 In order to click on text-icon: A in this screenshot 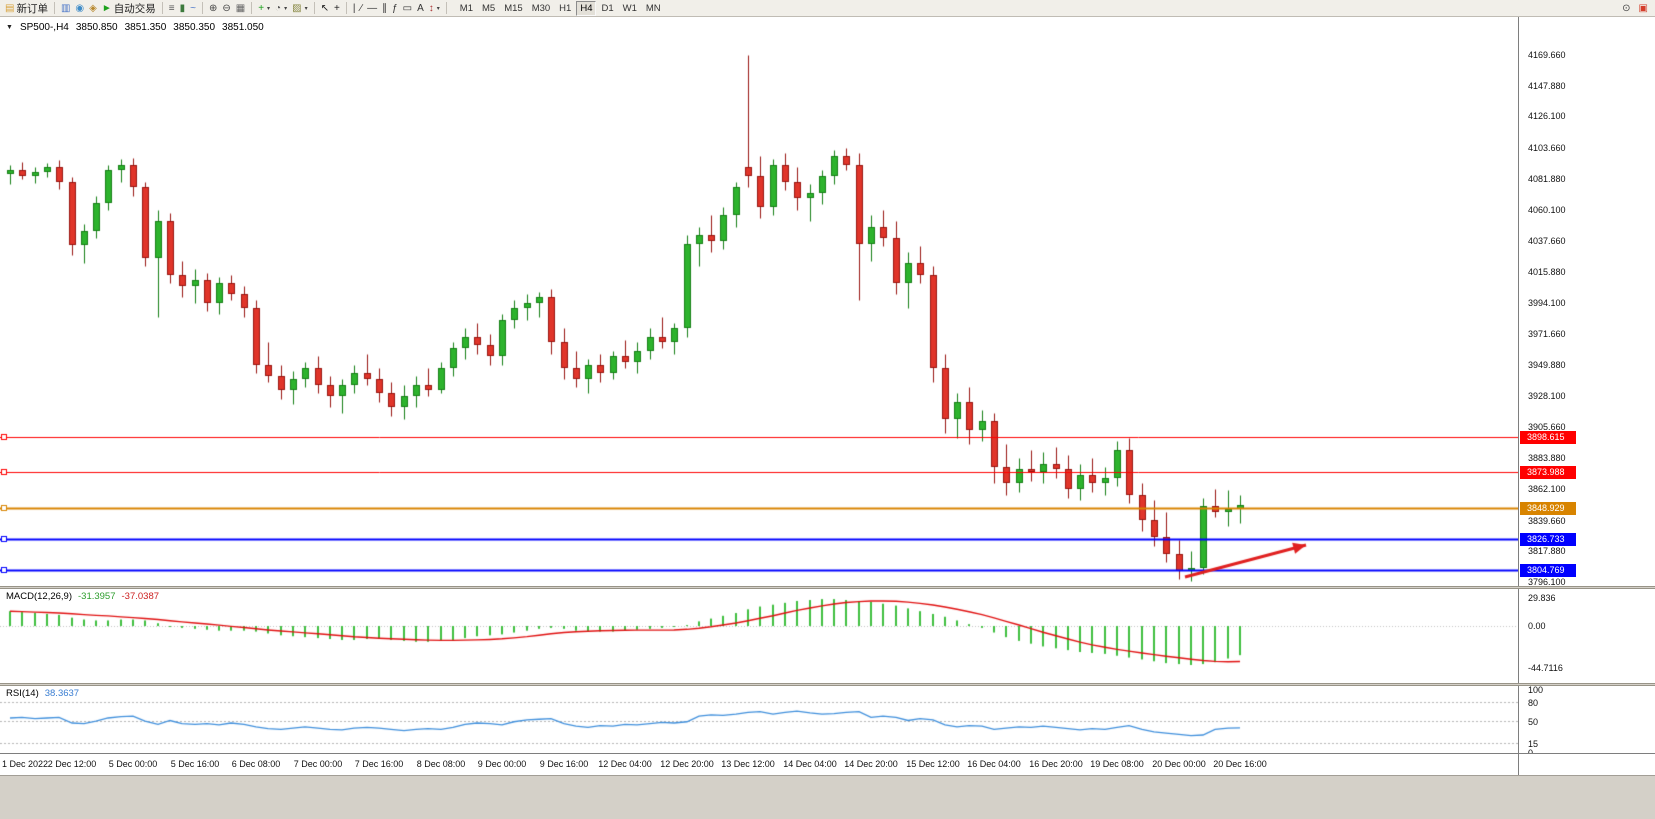, I will do `click(420, 8)`.